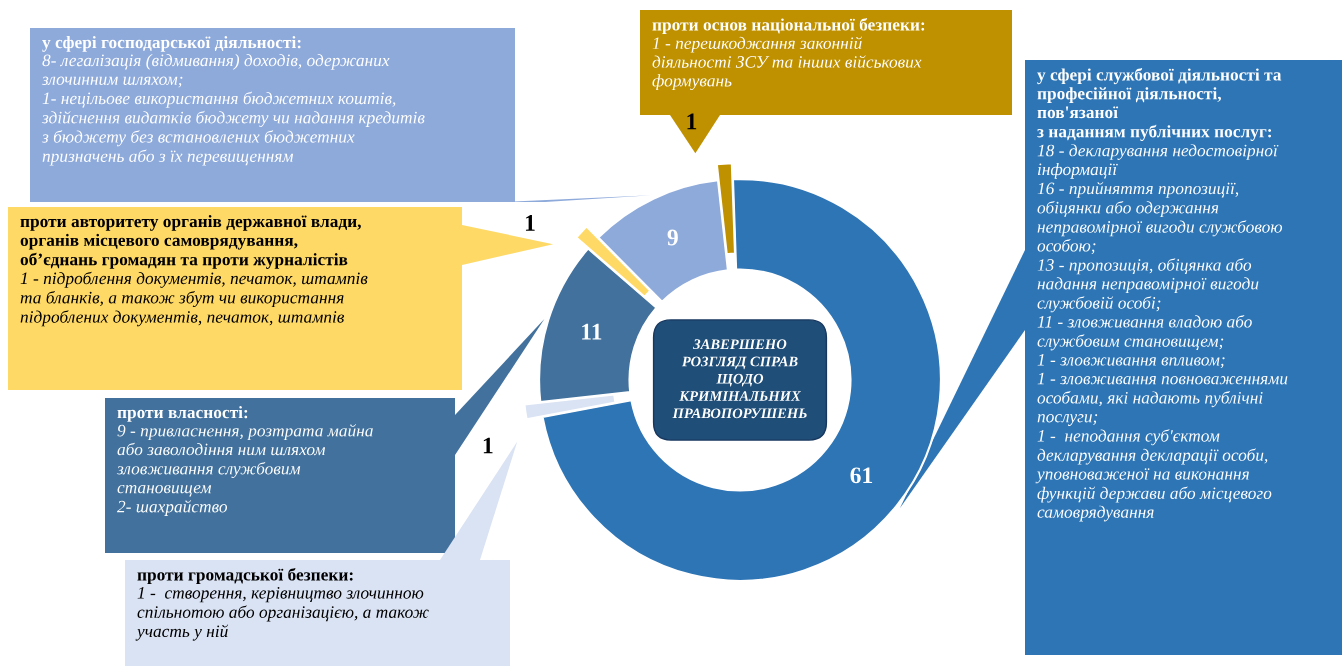  What do you see at coordinates (788, 26) in the screenshot?
I see `text: проти основ національної безпеки:` at bounding box center [788, 26].